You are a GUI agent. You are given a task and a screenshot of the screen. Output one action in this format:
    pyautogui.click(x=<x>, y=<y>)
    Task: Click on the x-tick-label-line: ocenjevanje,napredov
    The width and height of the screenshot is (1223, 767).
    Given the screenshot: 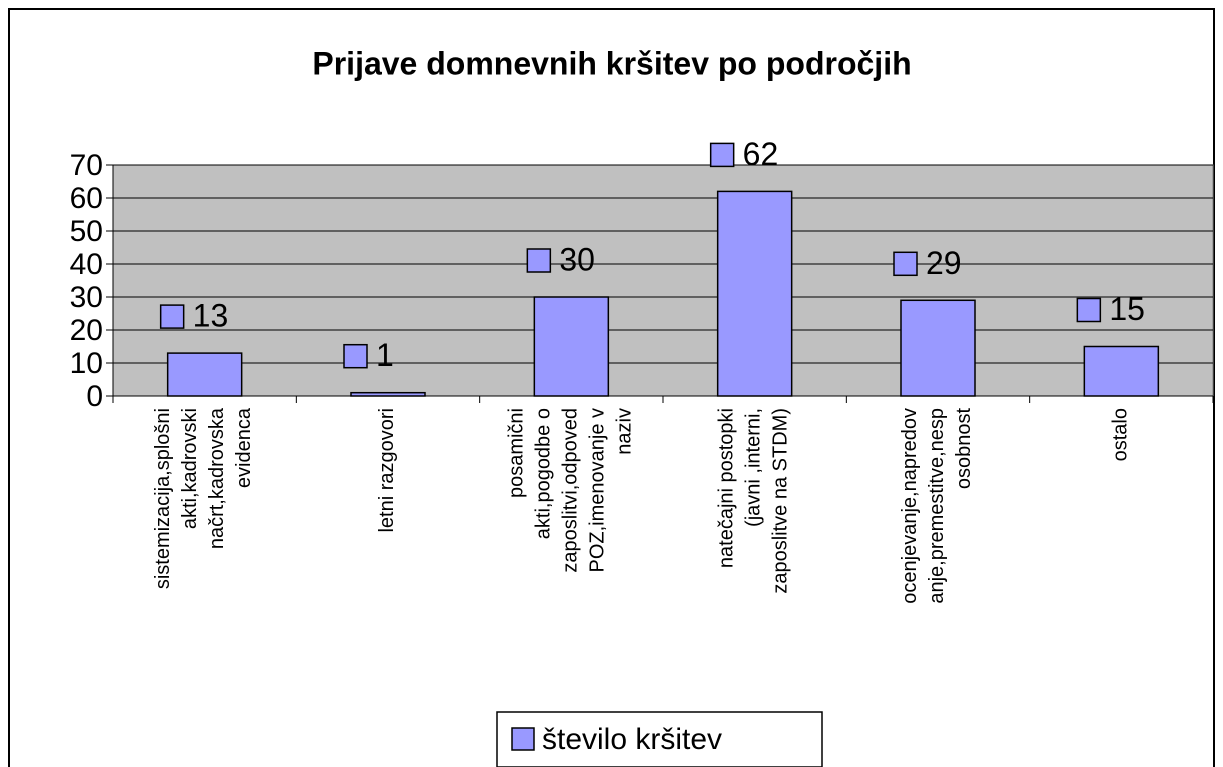 What is the action you would take?
    pyautogui.click(x=910, y=506)
    